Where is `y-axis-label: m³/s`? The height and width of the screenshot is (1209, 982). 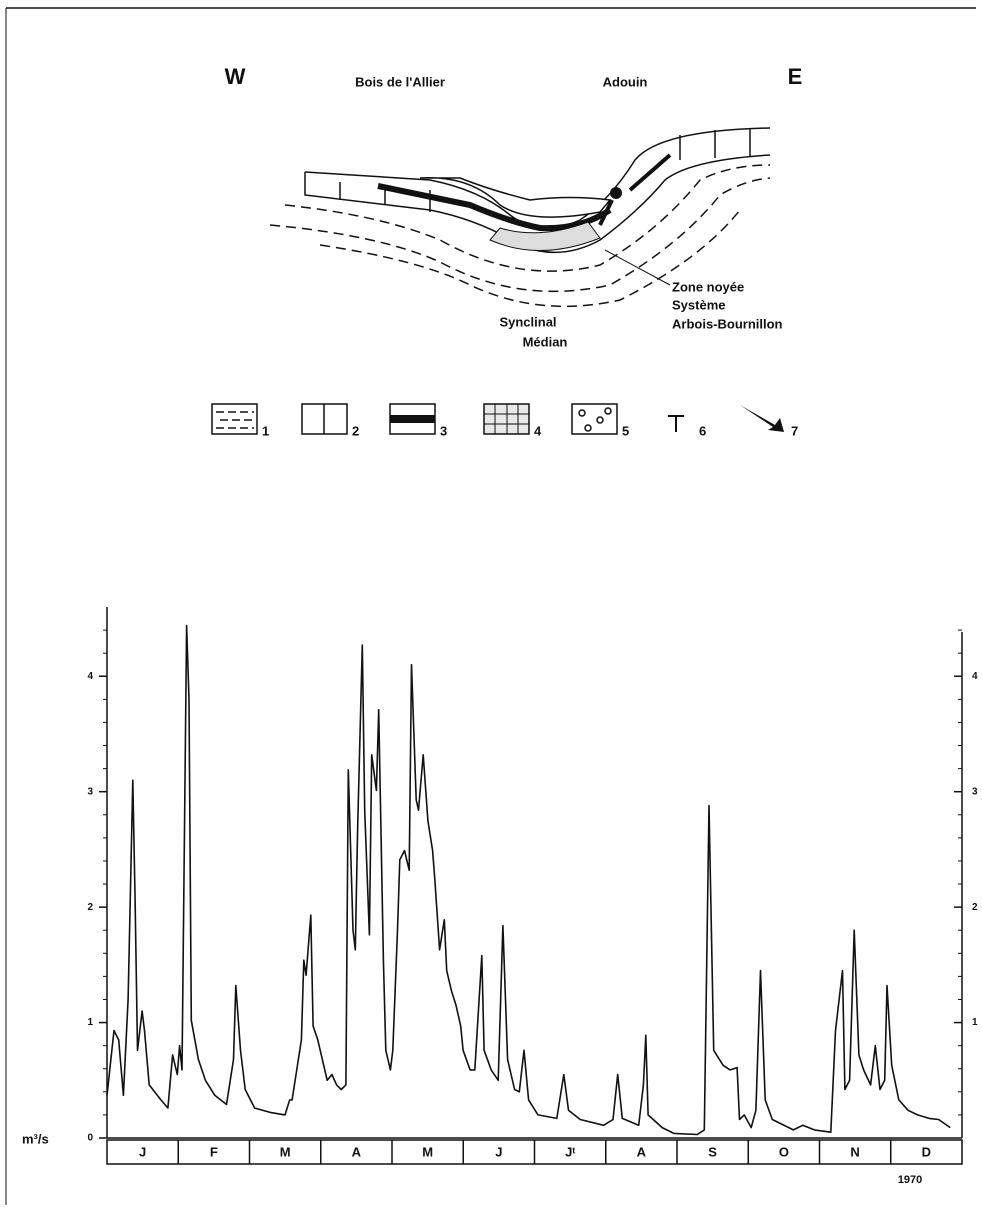
y-axis-label: m³/s is located at coordinates (35, 1138).